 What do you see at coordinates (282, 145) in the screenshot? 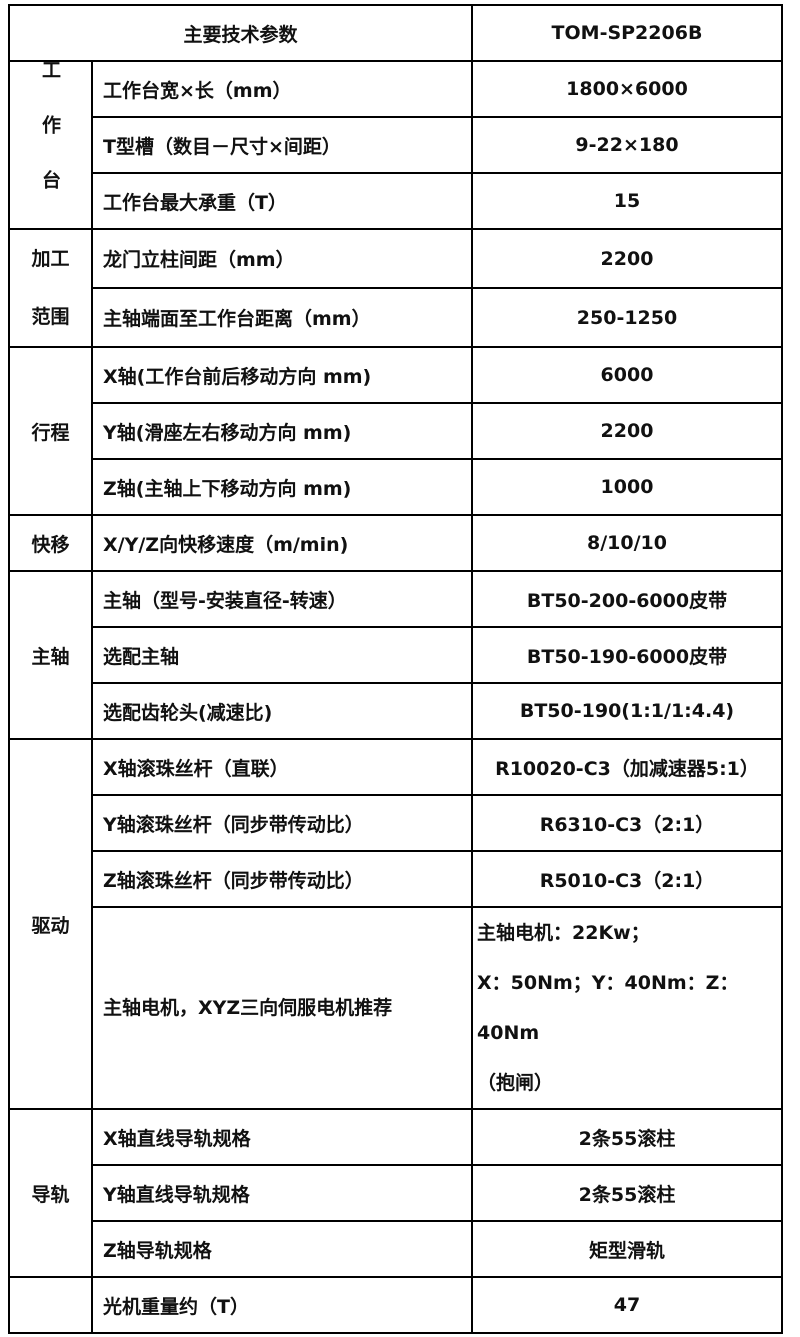
I see `param-cell: T型槽（数目－尺寸×间距）` at bounding box center [282, 145].